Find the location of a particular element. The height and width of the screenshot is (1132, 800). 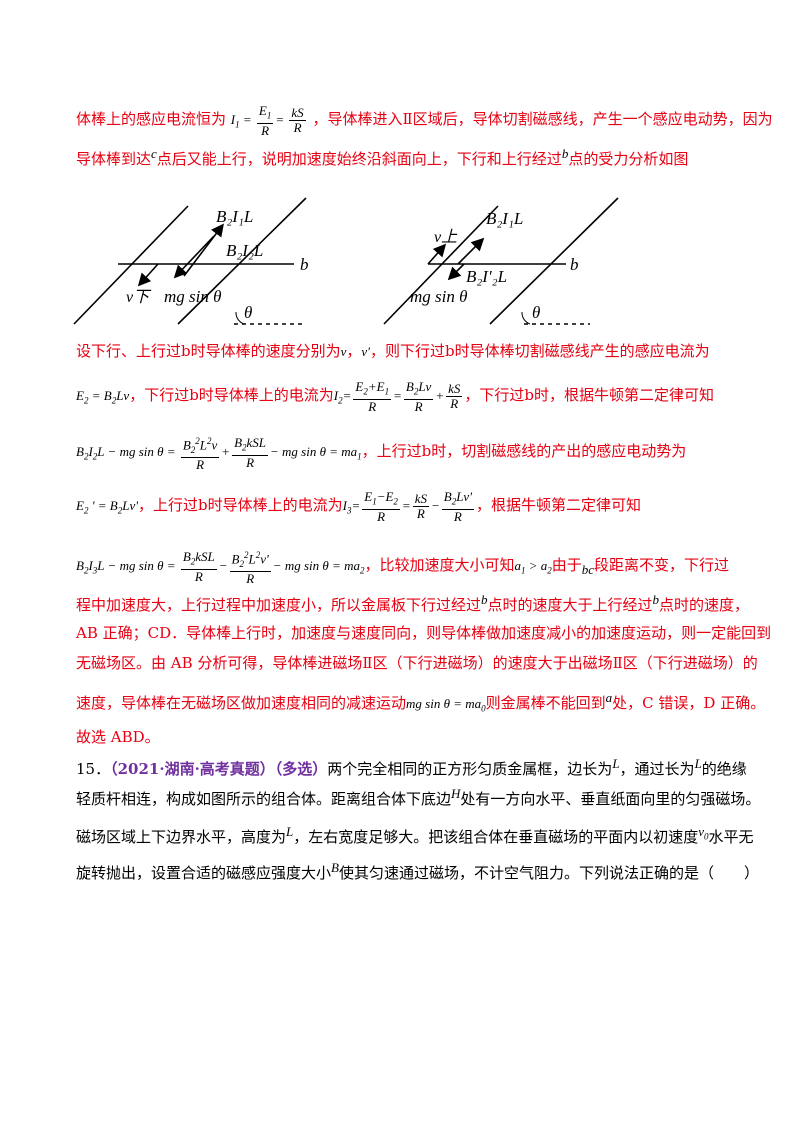

force-arrow-up-right is located at coordinates (471, 251).